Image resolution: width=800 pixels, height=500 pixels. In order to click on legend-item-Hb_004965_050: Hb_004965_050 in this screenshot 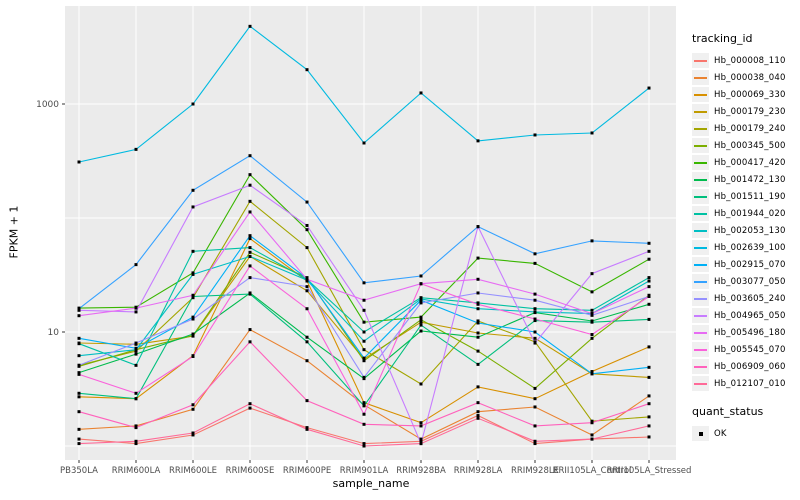, I will do `click(745, 315)`.